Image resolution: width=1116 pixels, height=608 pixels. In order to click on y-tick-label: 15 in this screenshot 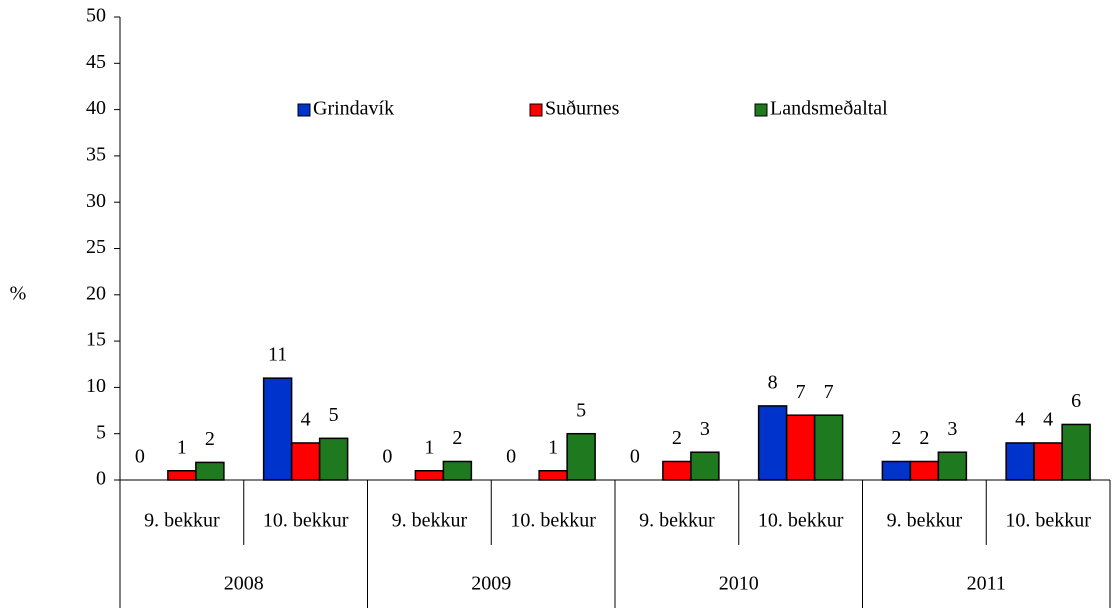, I will do `click(96, 340)`.